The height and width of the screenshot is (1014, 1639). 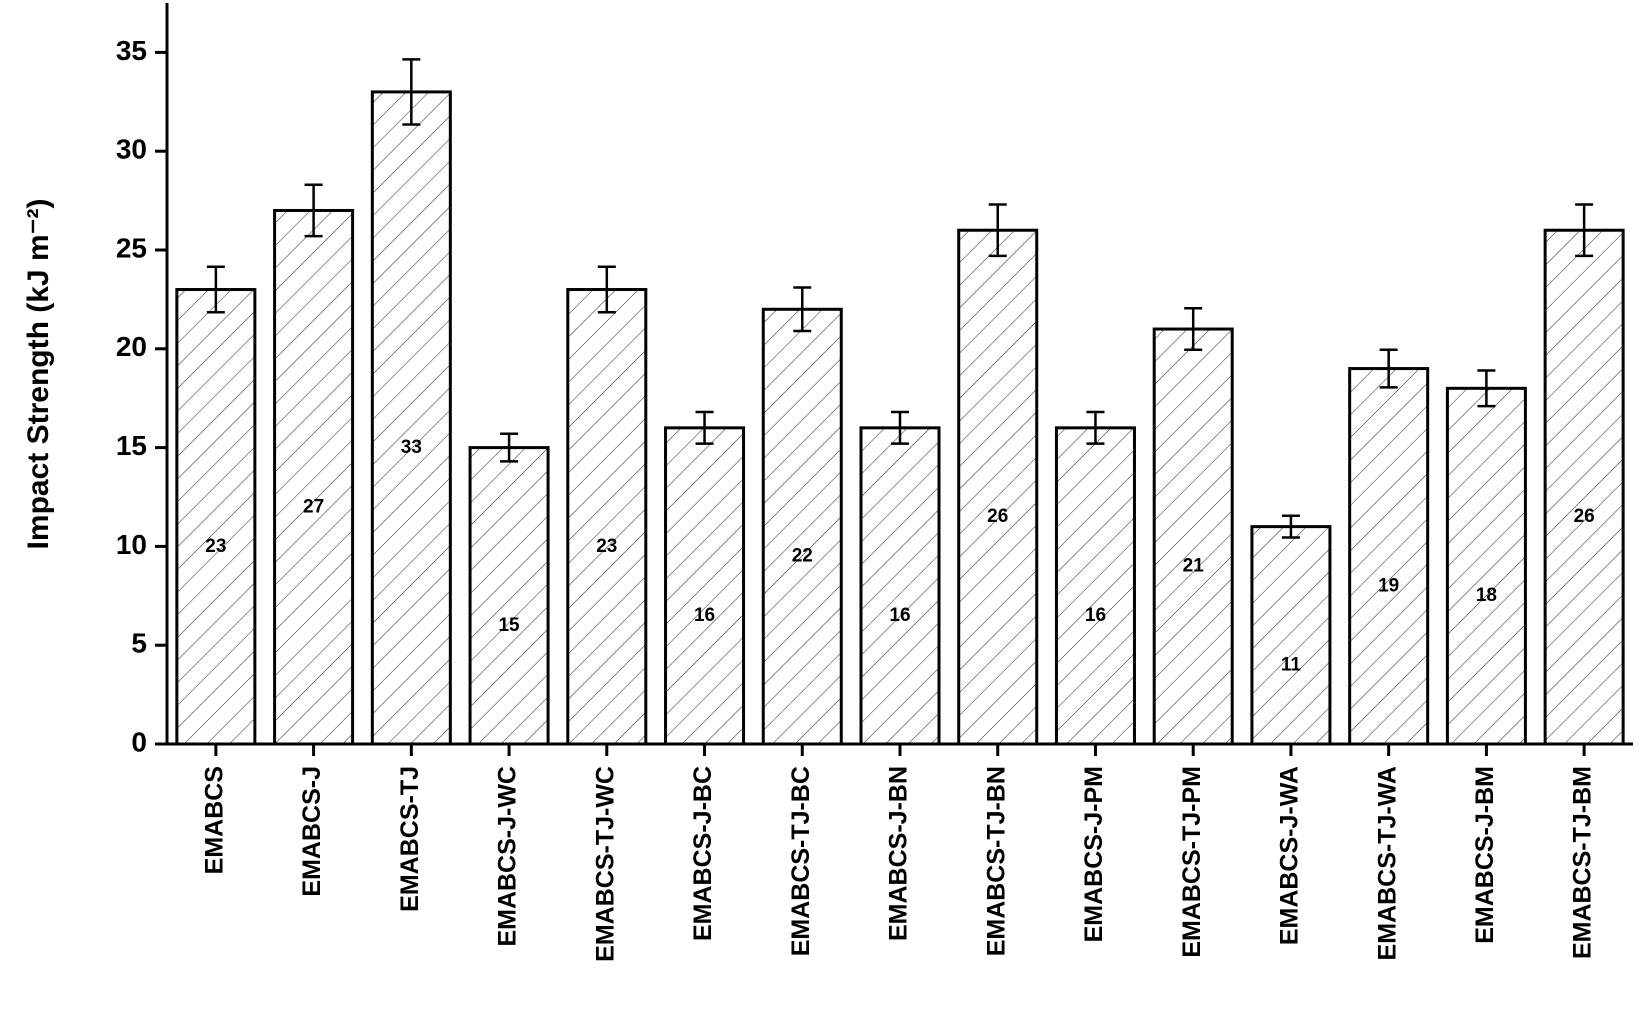 What do you see at coordinates (1387, 863) in the screenshot?
I see `x-tick-label: EMABCS-TJ-WA` at bounding box center [1387, 863].